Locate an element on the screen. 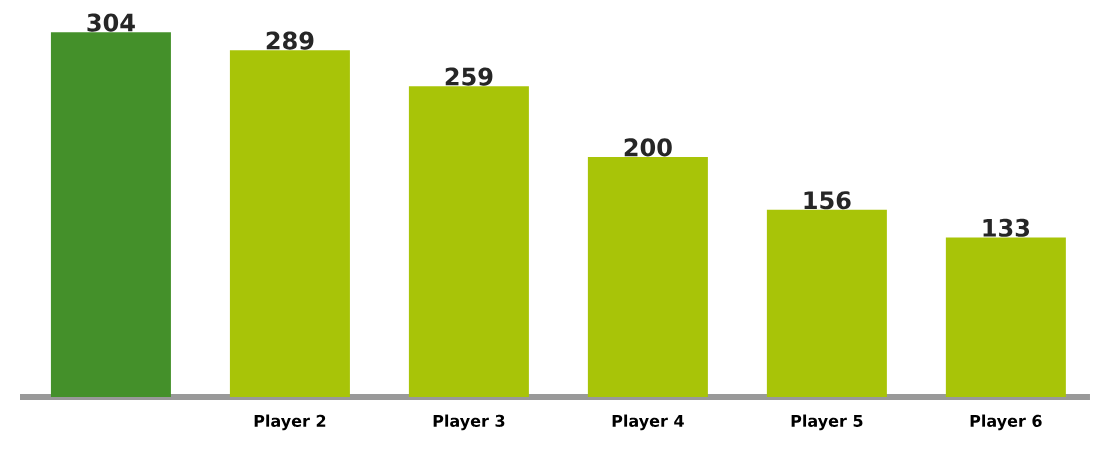 The height and width of the screenshot is (456, 1104). data-label: 156 is located at coordinates (827, 200).